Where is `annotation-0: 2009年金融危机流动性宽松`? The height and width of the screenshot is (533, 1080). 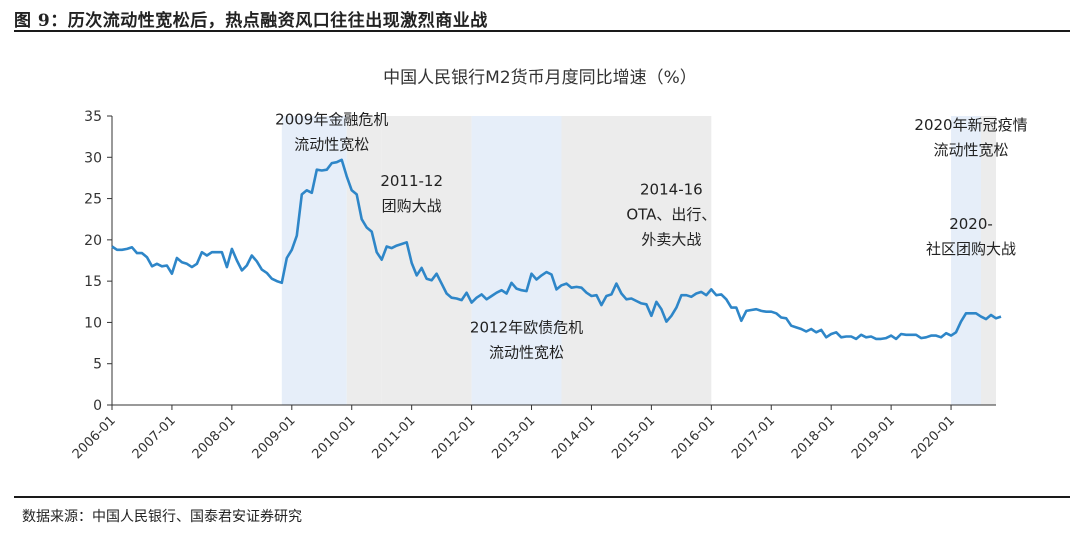 annotation-0: 2009年金融危机流动性宽松 is located at coordinates (331, 131).